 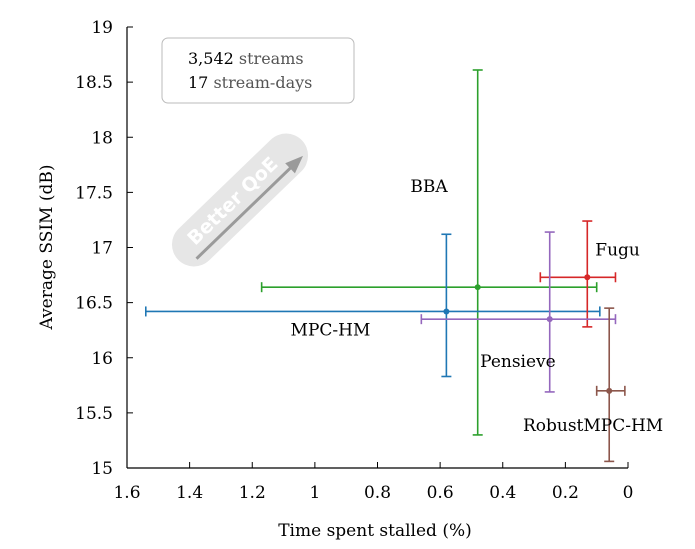 What do you see at coordinates (94, 83) in the screenshot?
I see `y-tick-label: 18.5` at bounding box center [94, 83].